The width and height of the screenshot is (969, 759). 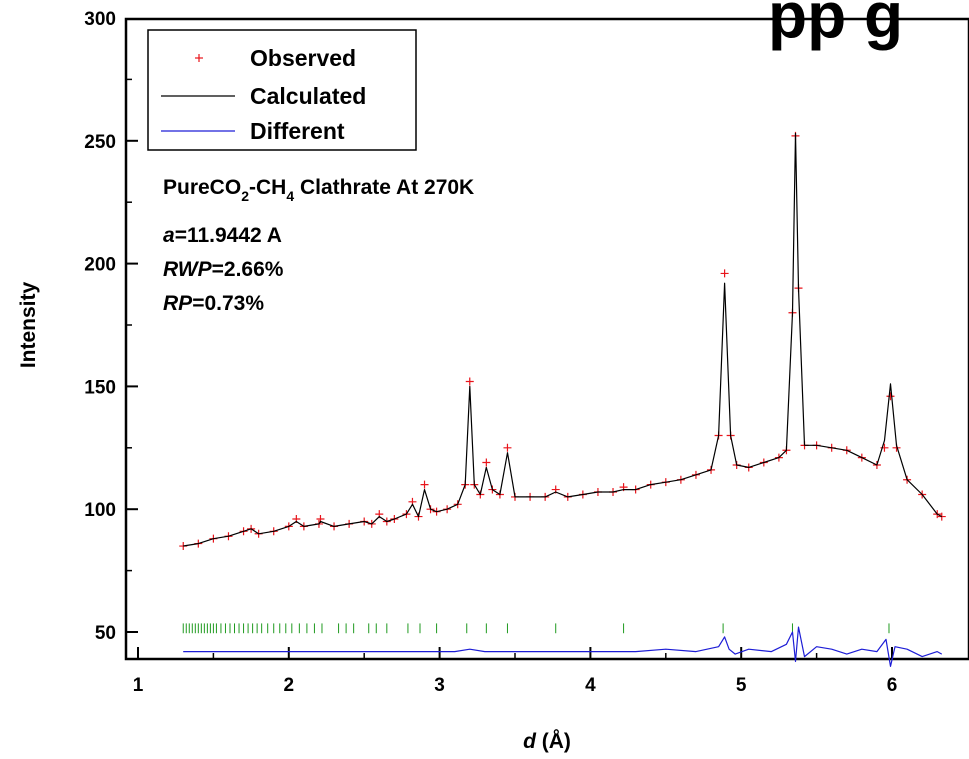 I want to click on x-axis-title: d (Å), so click(x=547, y=741).